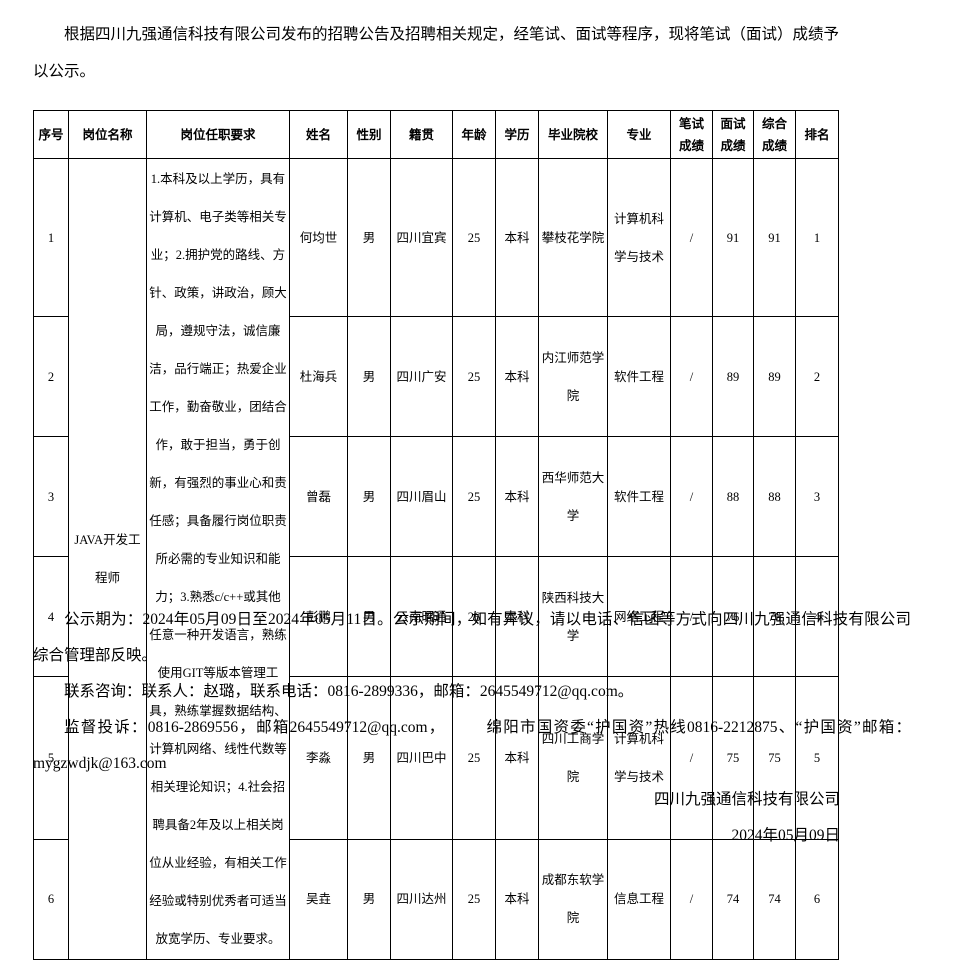  Describe the element at coordinates (51, 899) in the screenshot. I see `cell-serial: 6` at that location.